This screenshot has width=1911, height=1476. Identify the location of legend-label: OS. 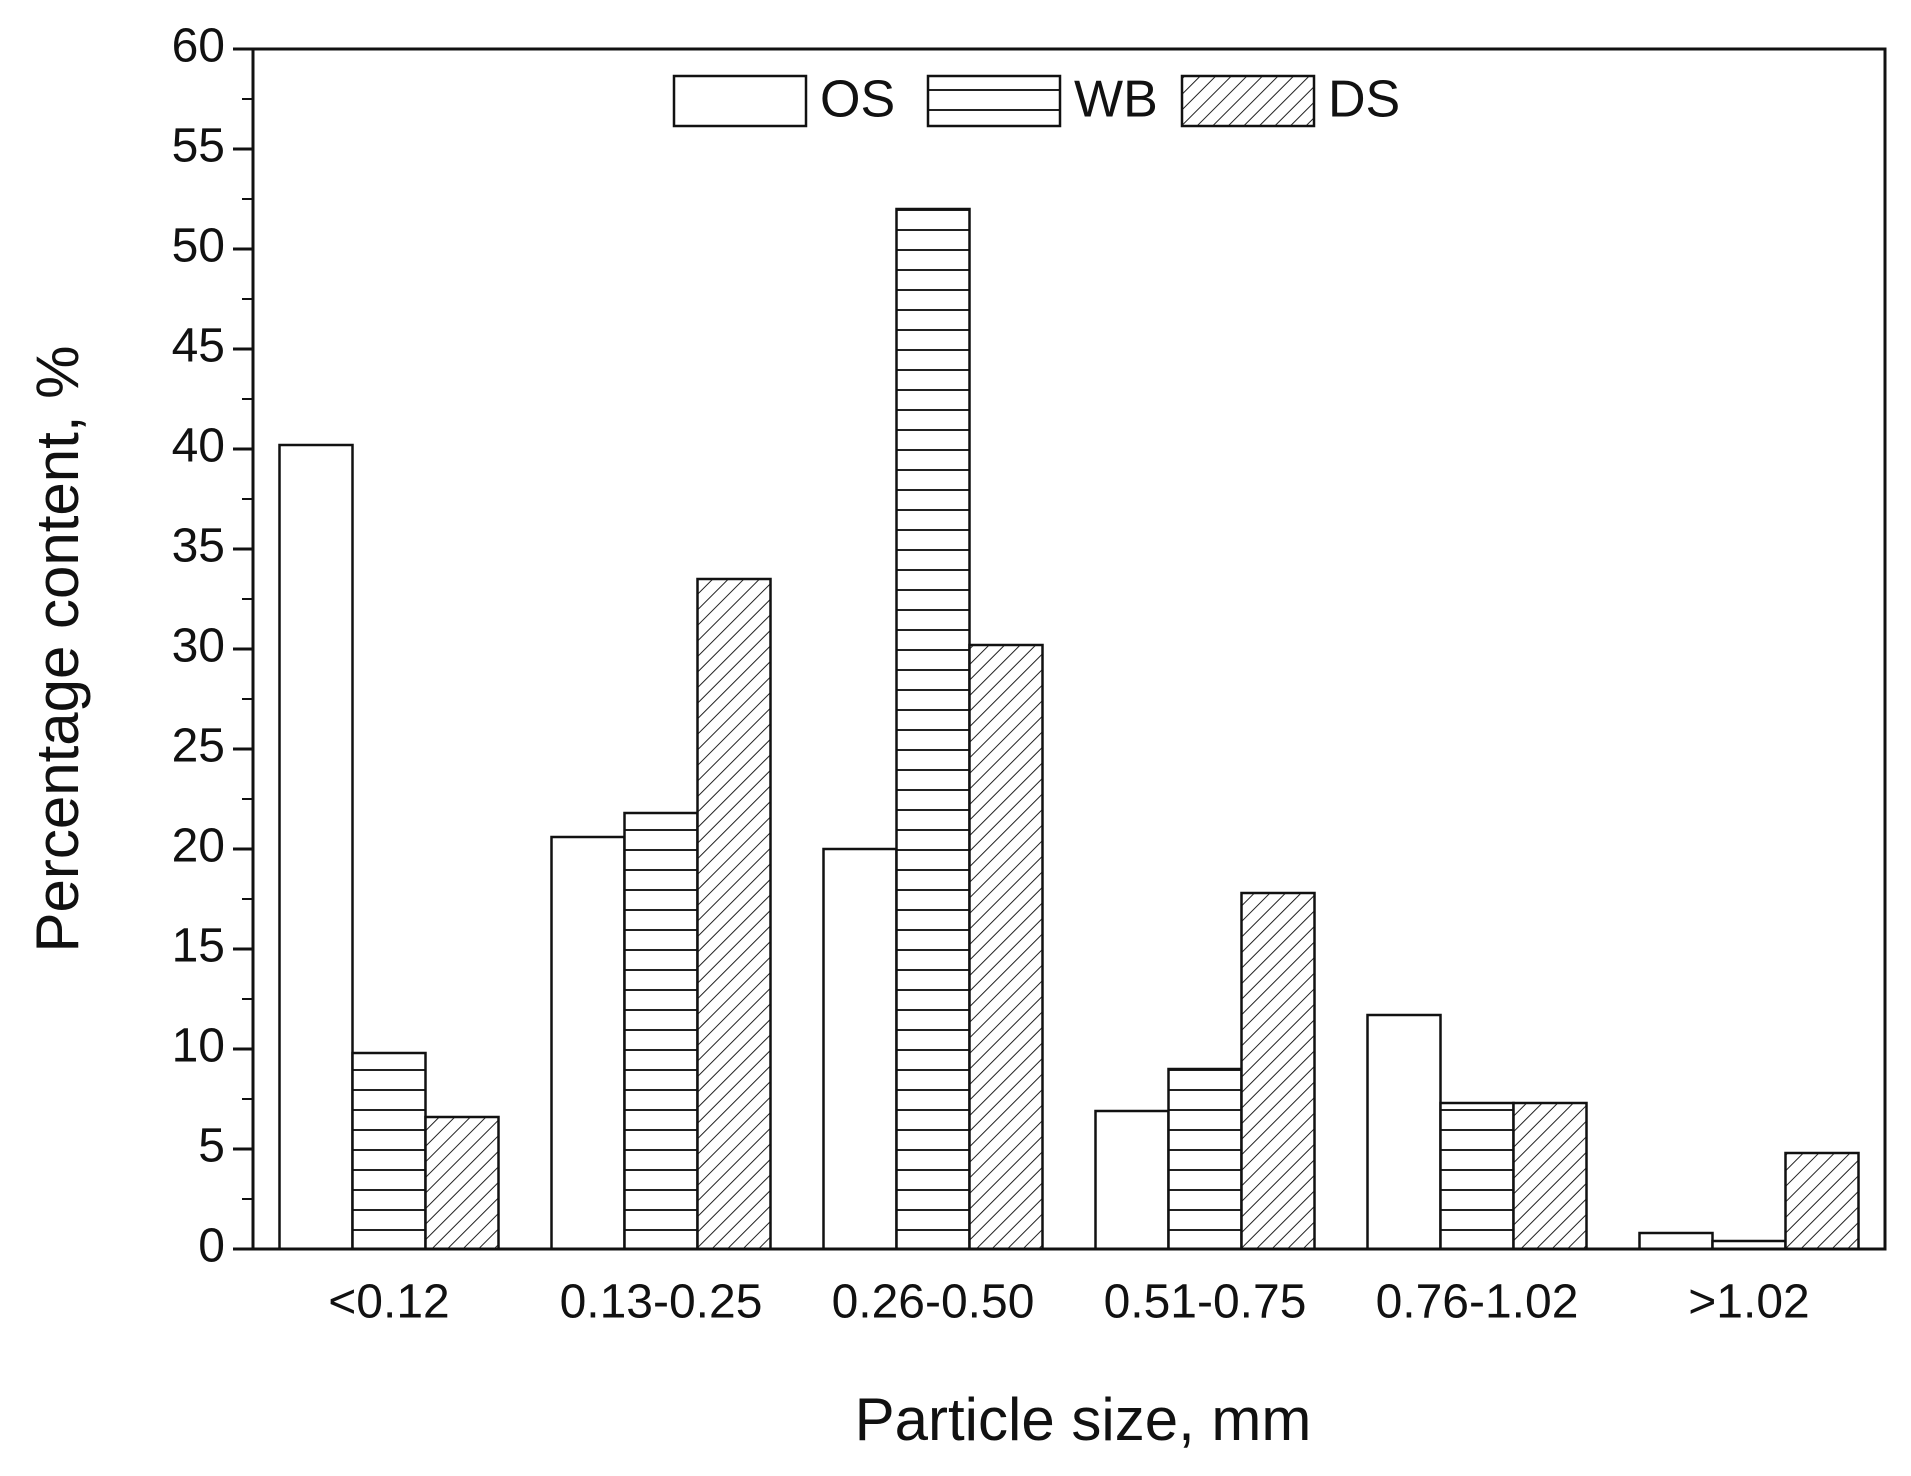
(857, 100).